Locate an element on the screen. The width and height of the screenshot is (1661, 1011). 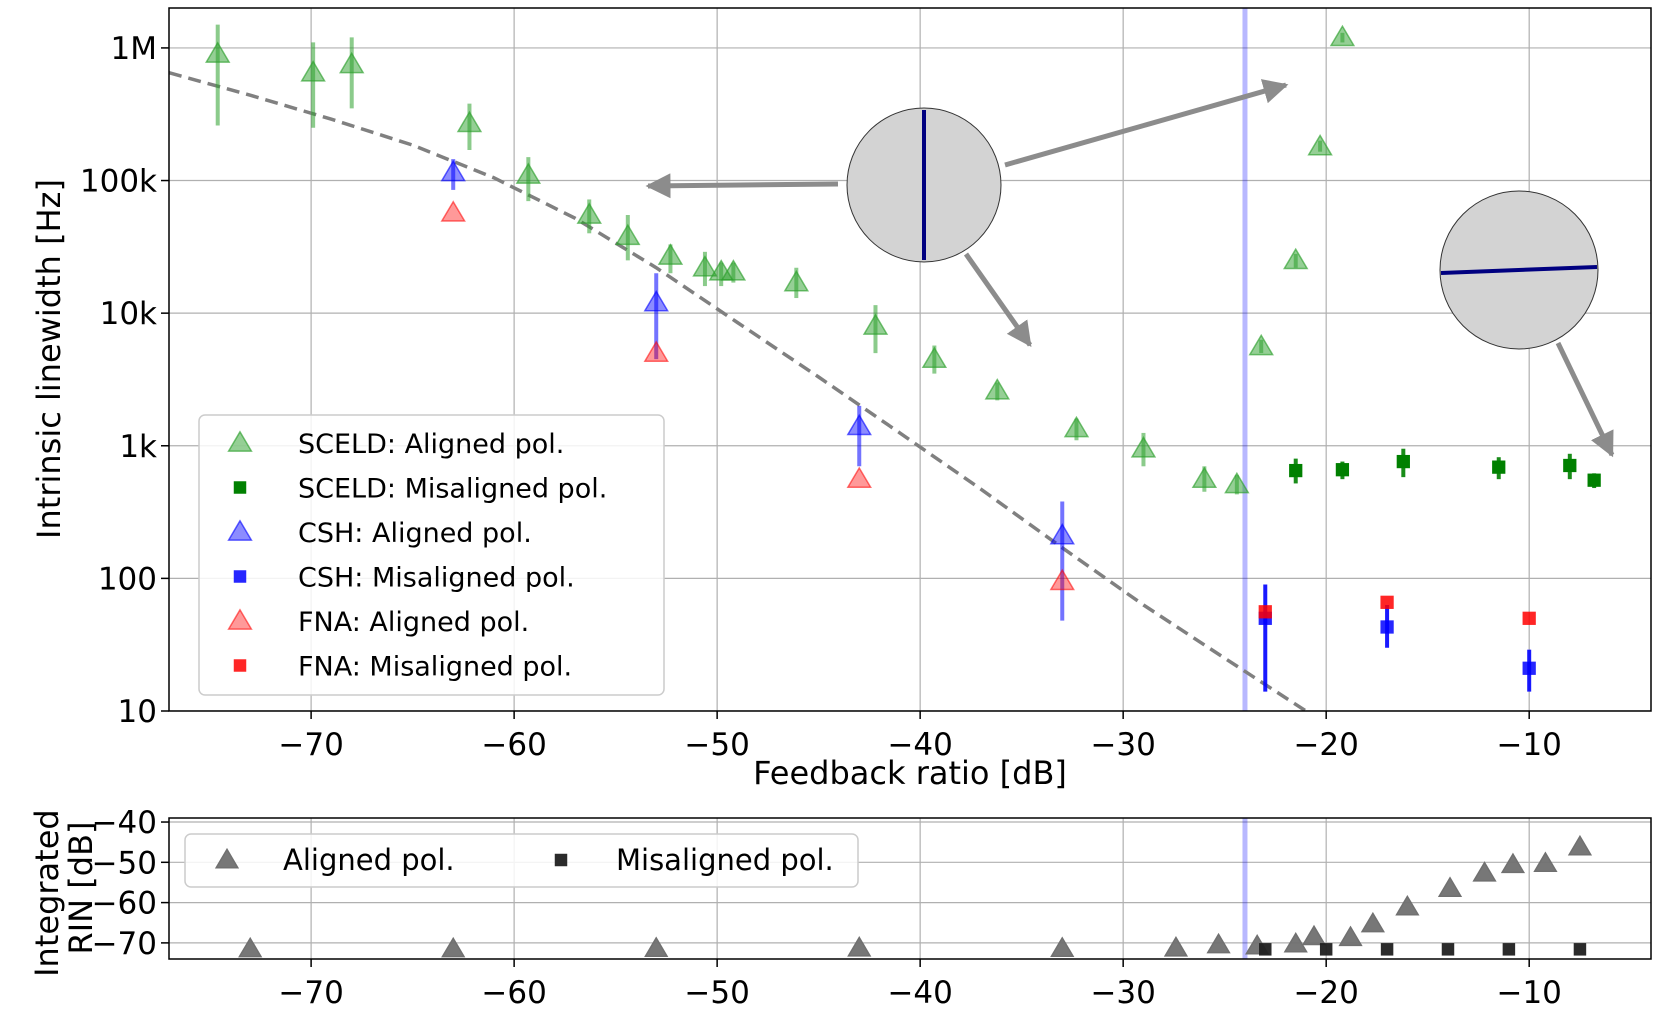
linewidth-y-tick-label: 10 is located at coordinates (137, 712).